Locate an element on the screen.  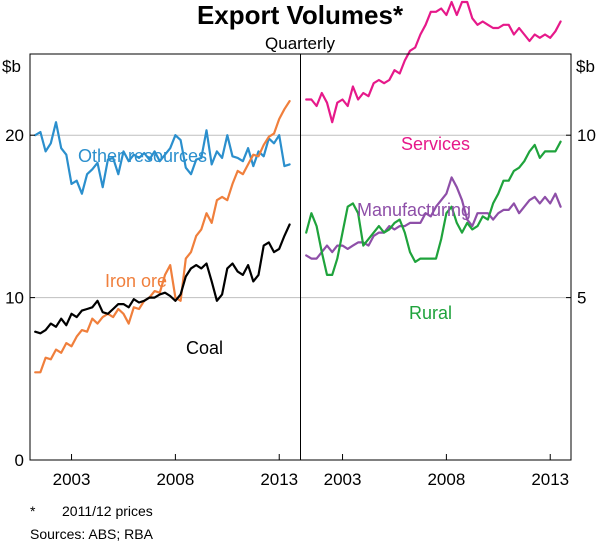
iron-ore-label: Iron ore is located at coordinates (136, 281).